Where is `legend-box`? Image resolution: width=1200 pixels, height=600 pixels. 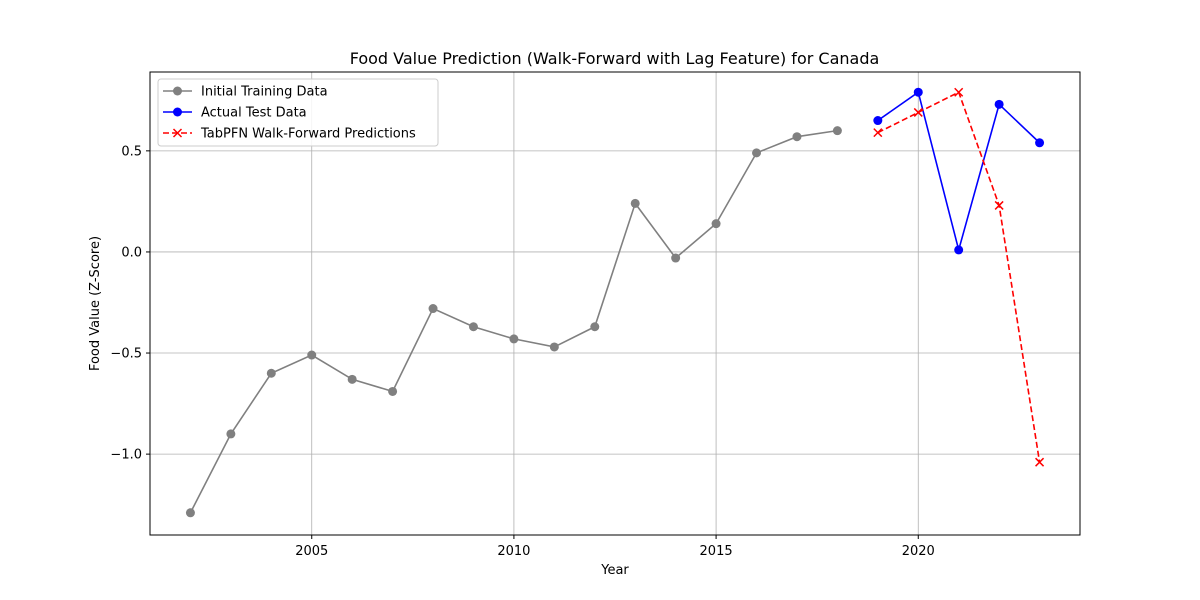 legend-box is located at coordinates (298, 112).